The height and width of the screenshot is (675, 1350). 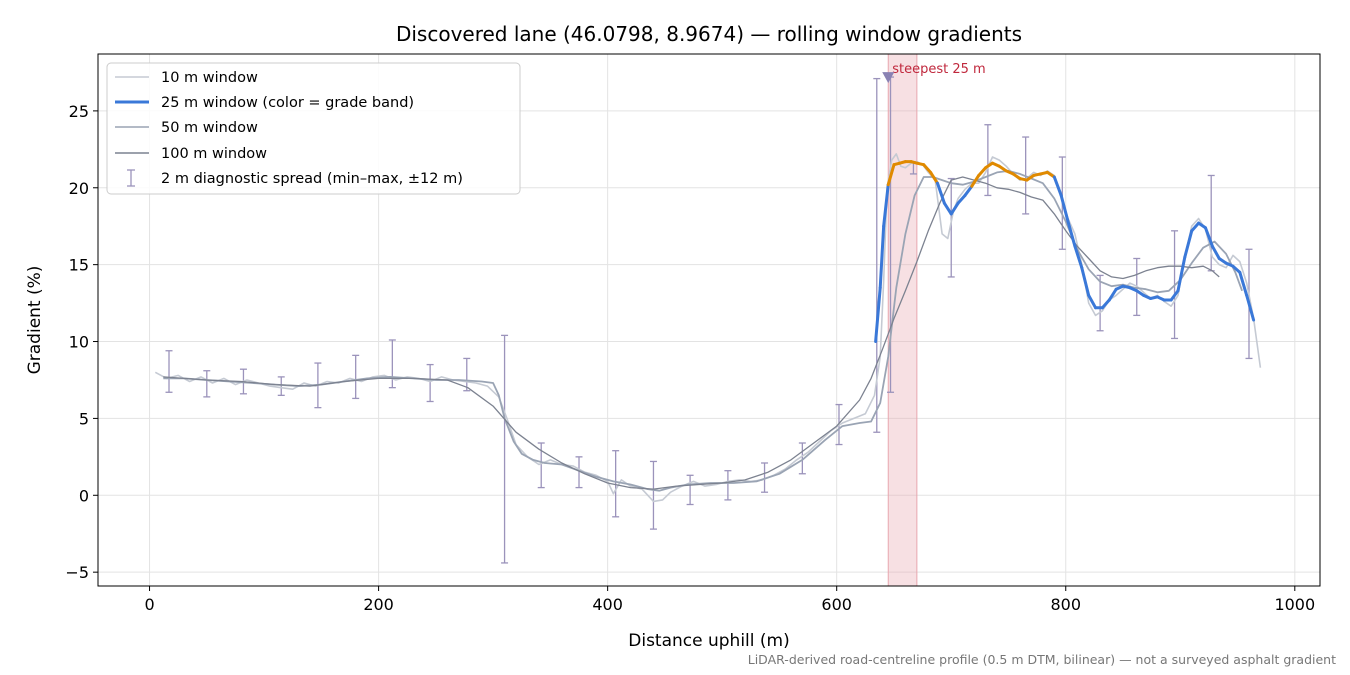 What do you see at coordinates (708, 641) in the screenshot?
I see `x-axis-label: Distance uphill (m)` at bounding box center [708, 641].